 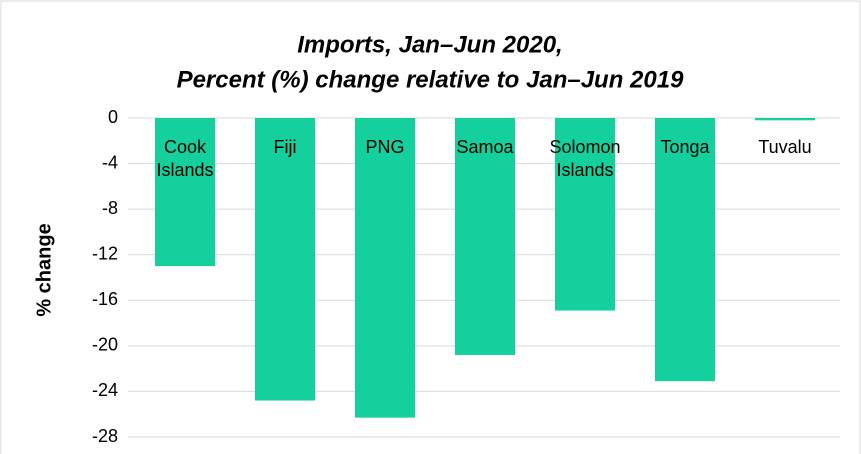 I want to click on y-tick-label: -12, so click(x=105, y=253).